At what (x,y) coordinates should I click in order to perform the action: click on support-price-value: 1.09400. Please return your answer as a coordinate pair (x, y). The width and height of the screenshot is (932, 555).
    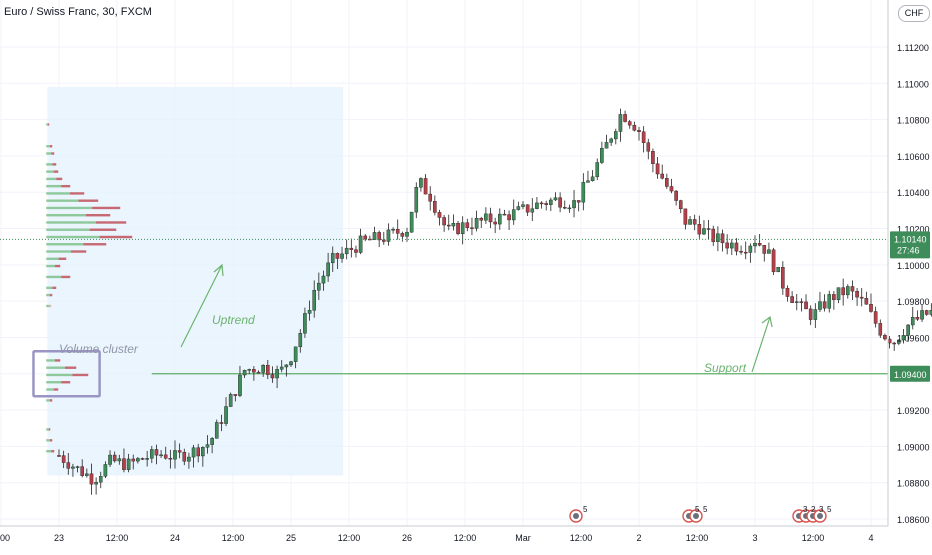
    Looking at the image, I should click on (910, 375).